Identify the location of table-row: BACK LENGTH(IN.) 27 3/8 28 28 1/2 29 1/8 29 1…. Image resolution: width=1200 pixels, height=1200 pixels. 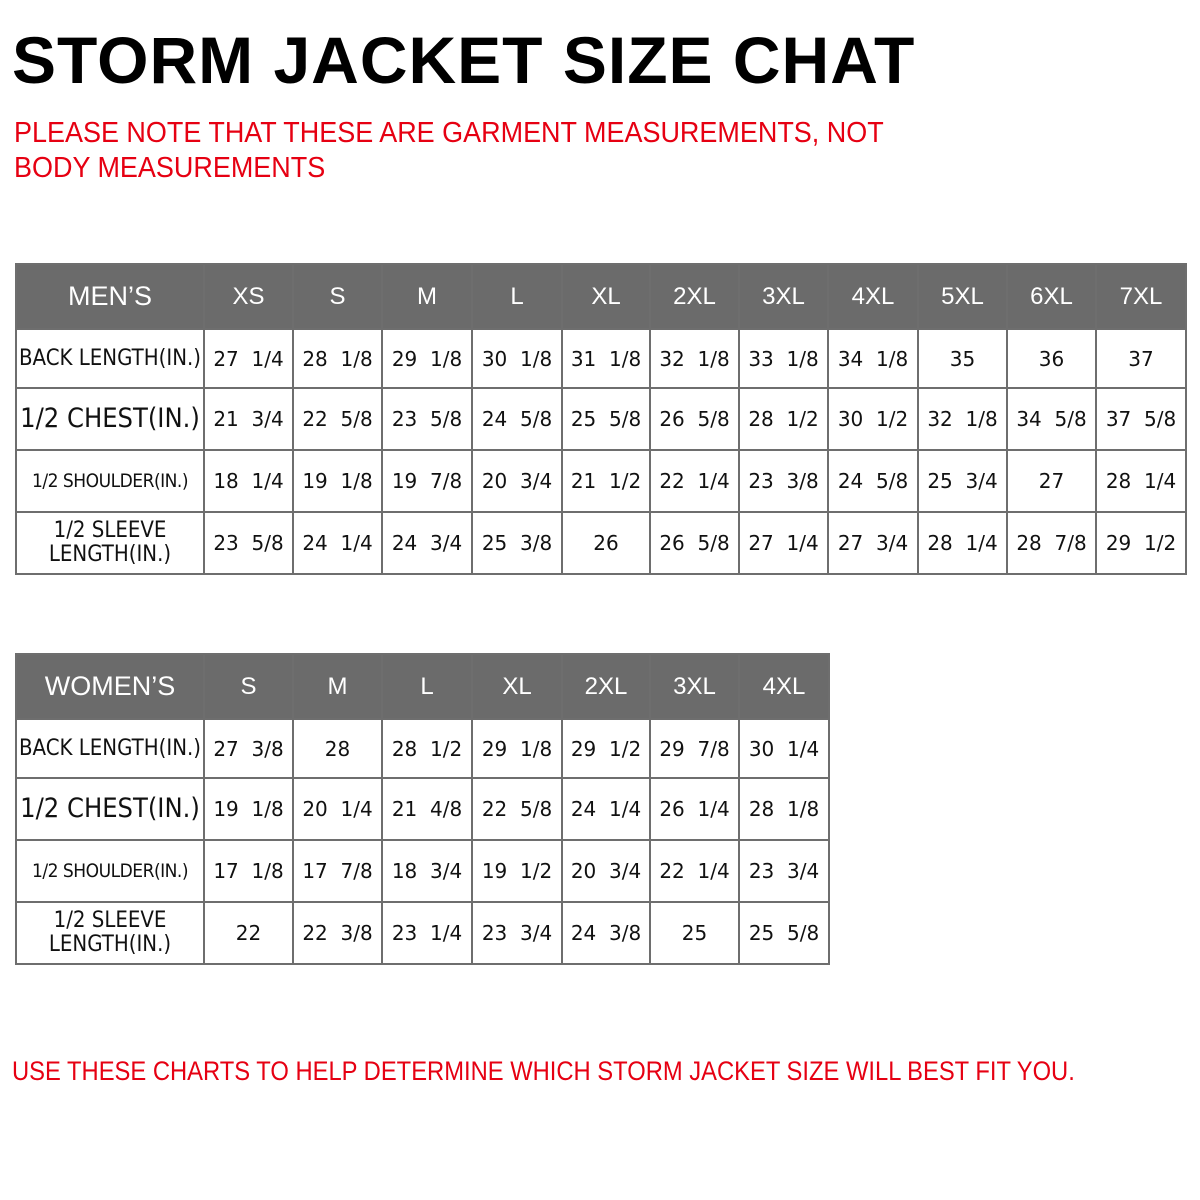
(422, 748).